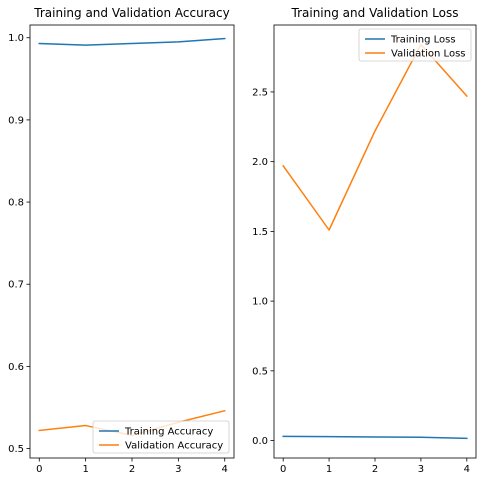 This screenshot has width=483, height=482. Describe the element at coordinates (168, 432) in the screenshot. I see `legend-label-1: Training Accuracy` at that location.